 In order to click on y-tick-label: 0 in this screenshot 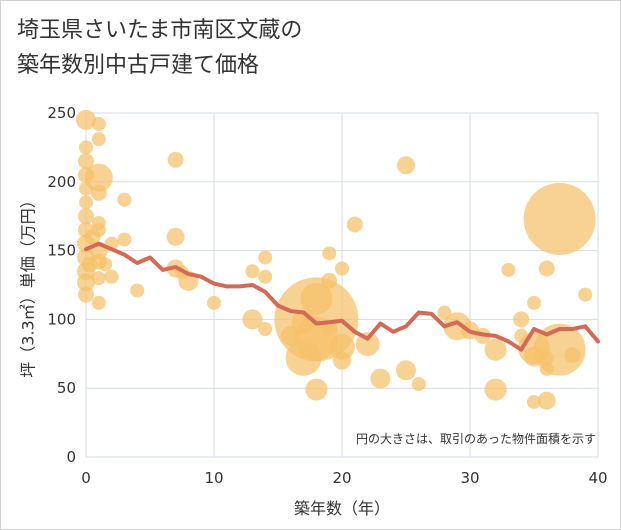, I will do `click(71, 457)`.